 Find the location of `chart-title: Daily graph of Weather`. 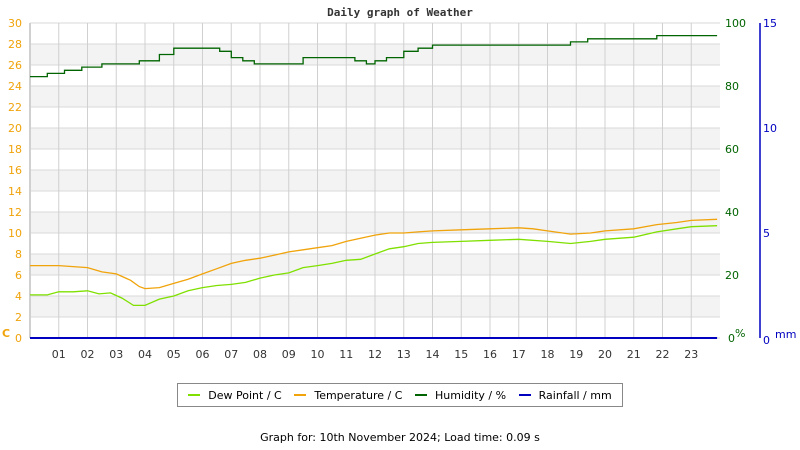

chart-title: Daily graph of Weather is located at coordinates (400, 12).